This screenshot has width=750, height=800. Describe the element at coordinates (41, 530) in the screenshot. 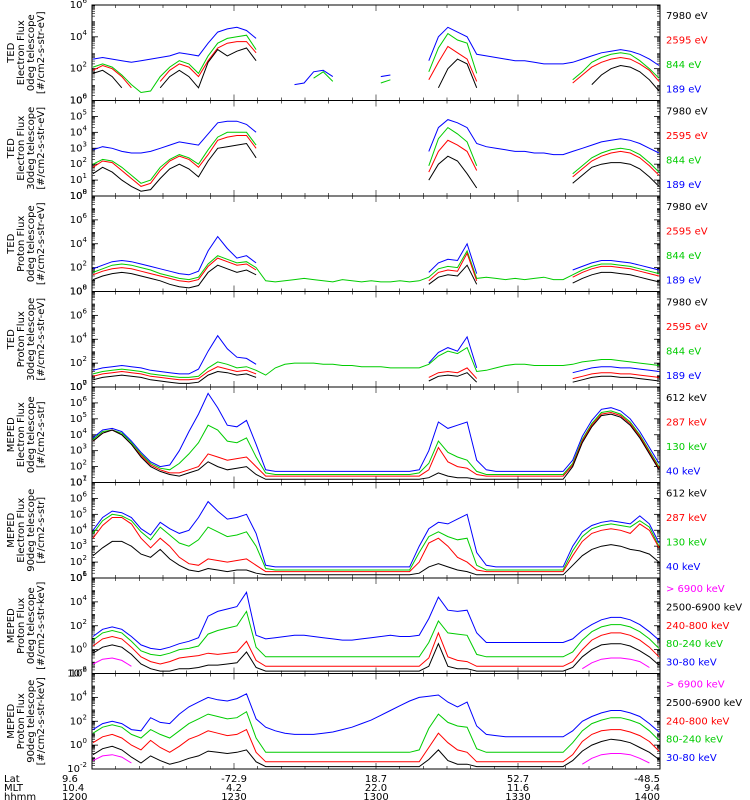

I see `y-axis-label: [#/cm2-s-str]` at that location.